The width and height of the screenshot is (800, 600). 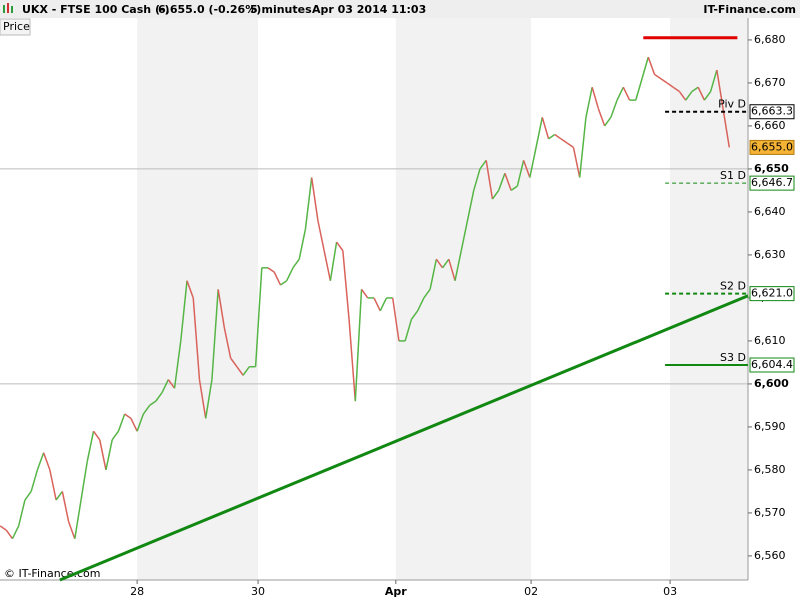 What do you see at coordinates (531, 591) in the screenshot?
I see `x-tick-label: 02` at bounding box center [531, 591].